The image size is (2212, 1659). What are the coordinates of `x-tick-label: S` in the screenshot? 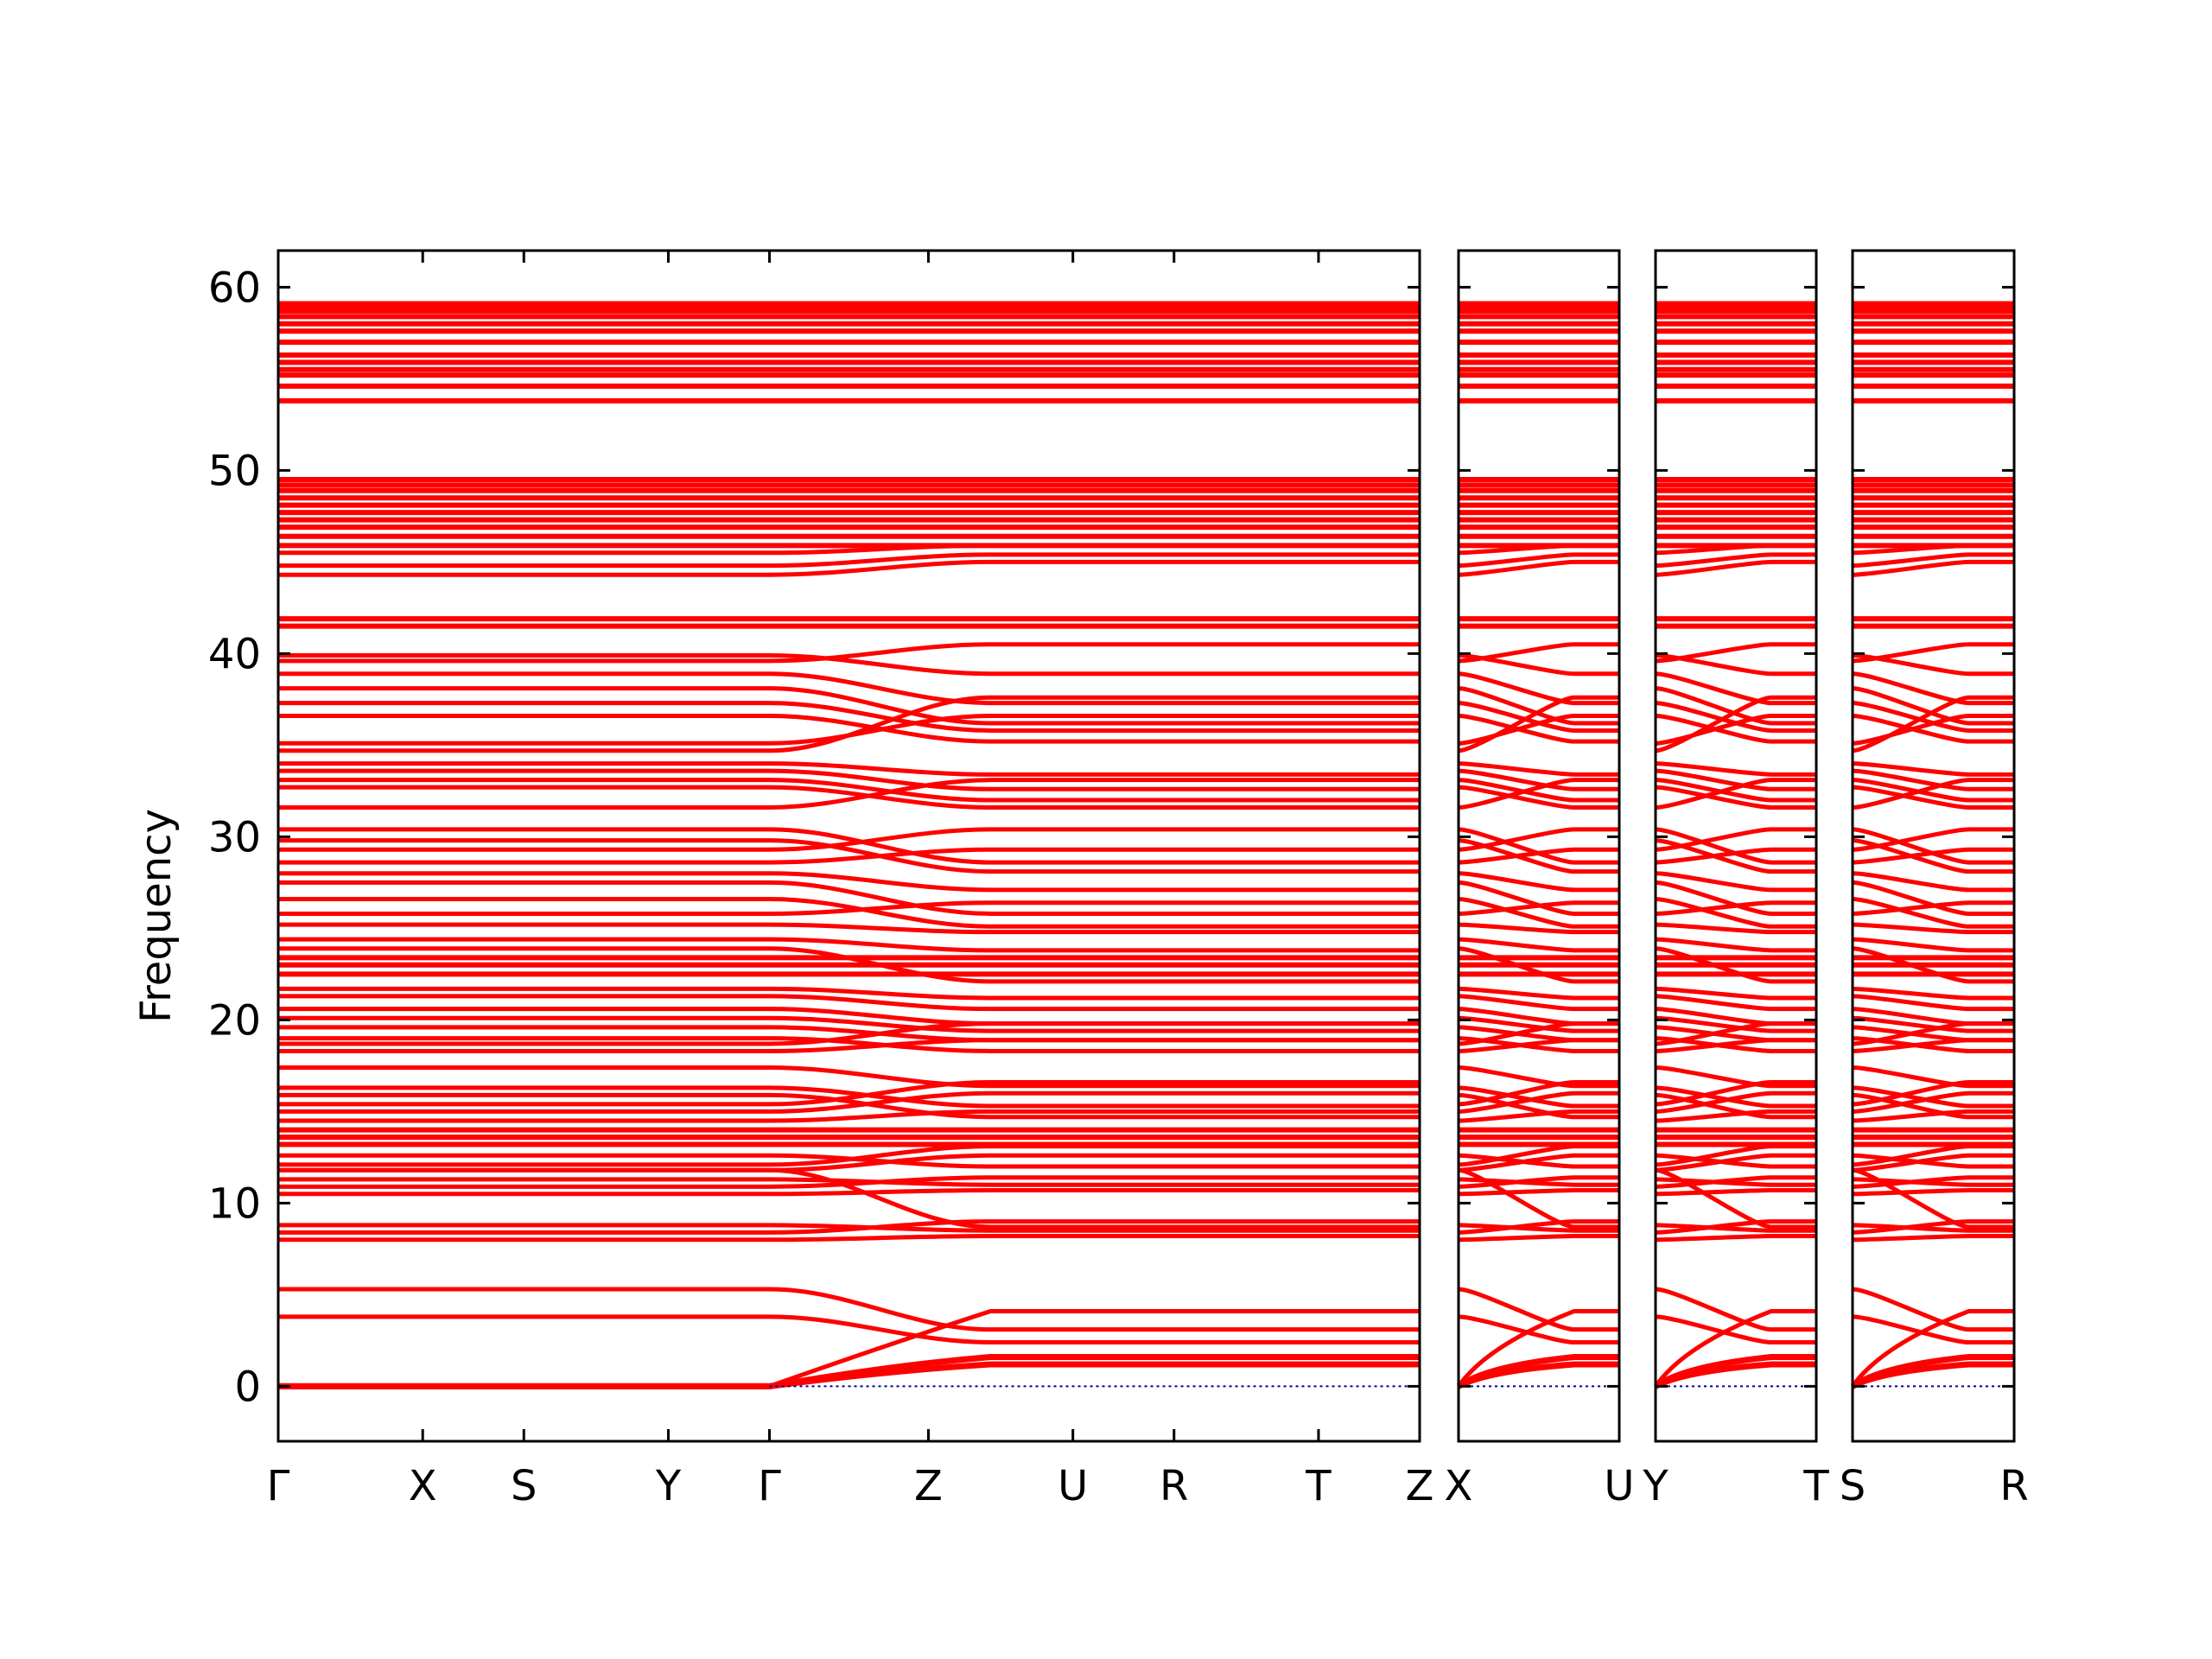 It's located at (524, 1486).